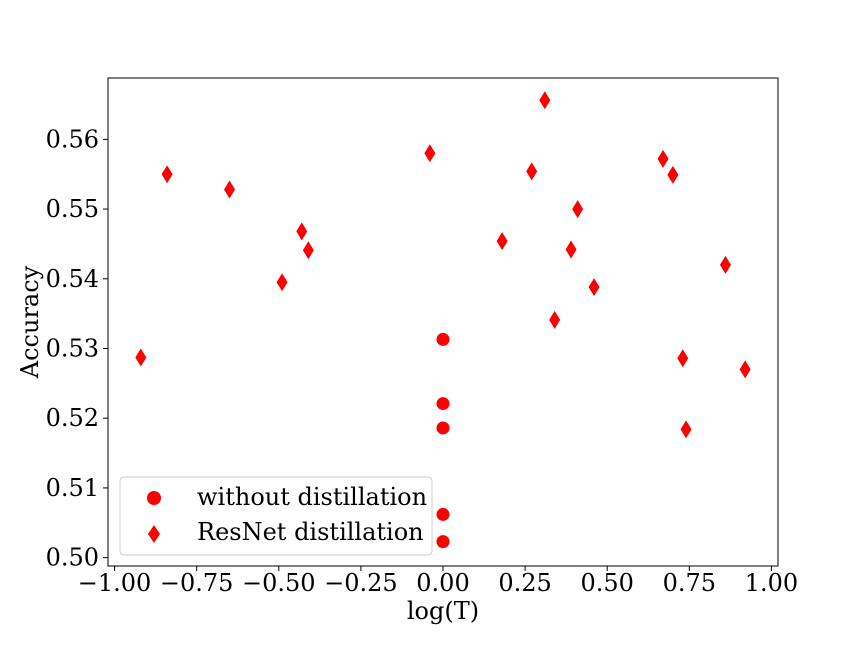 The width and height of the screenshot is (864, 648). Describe the element at coordinates (72, 558) in the screenshot. I see `y-tick-label: 0.50` at that location.